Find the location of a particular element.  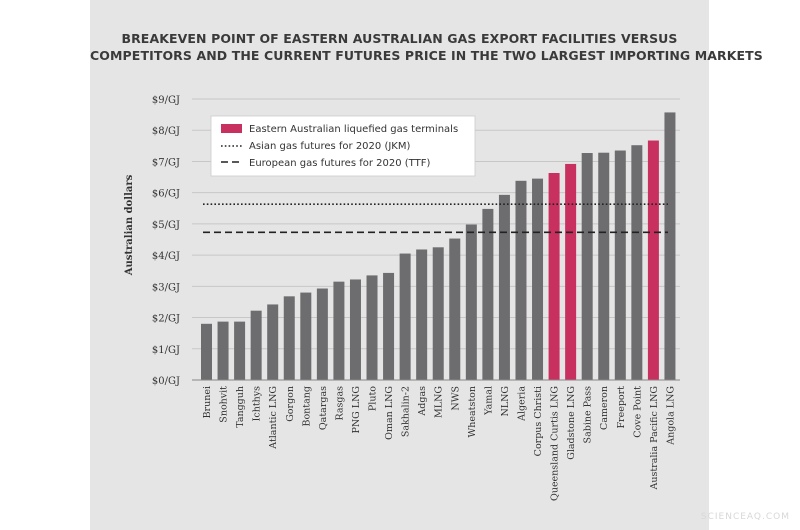

x-tick-label: Tangguh is located at coordinates (240, 407).